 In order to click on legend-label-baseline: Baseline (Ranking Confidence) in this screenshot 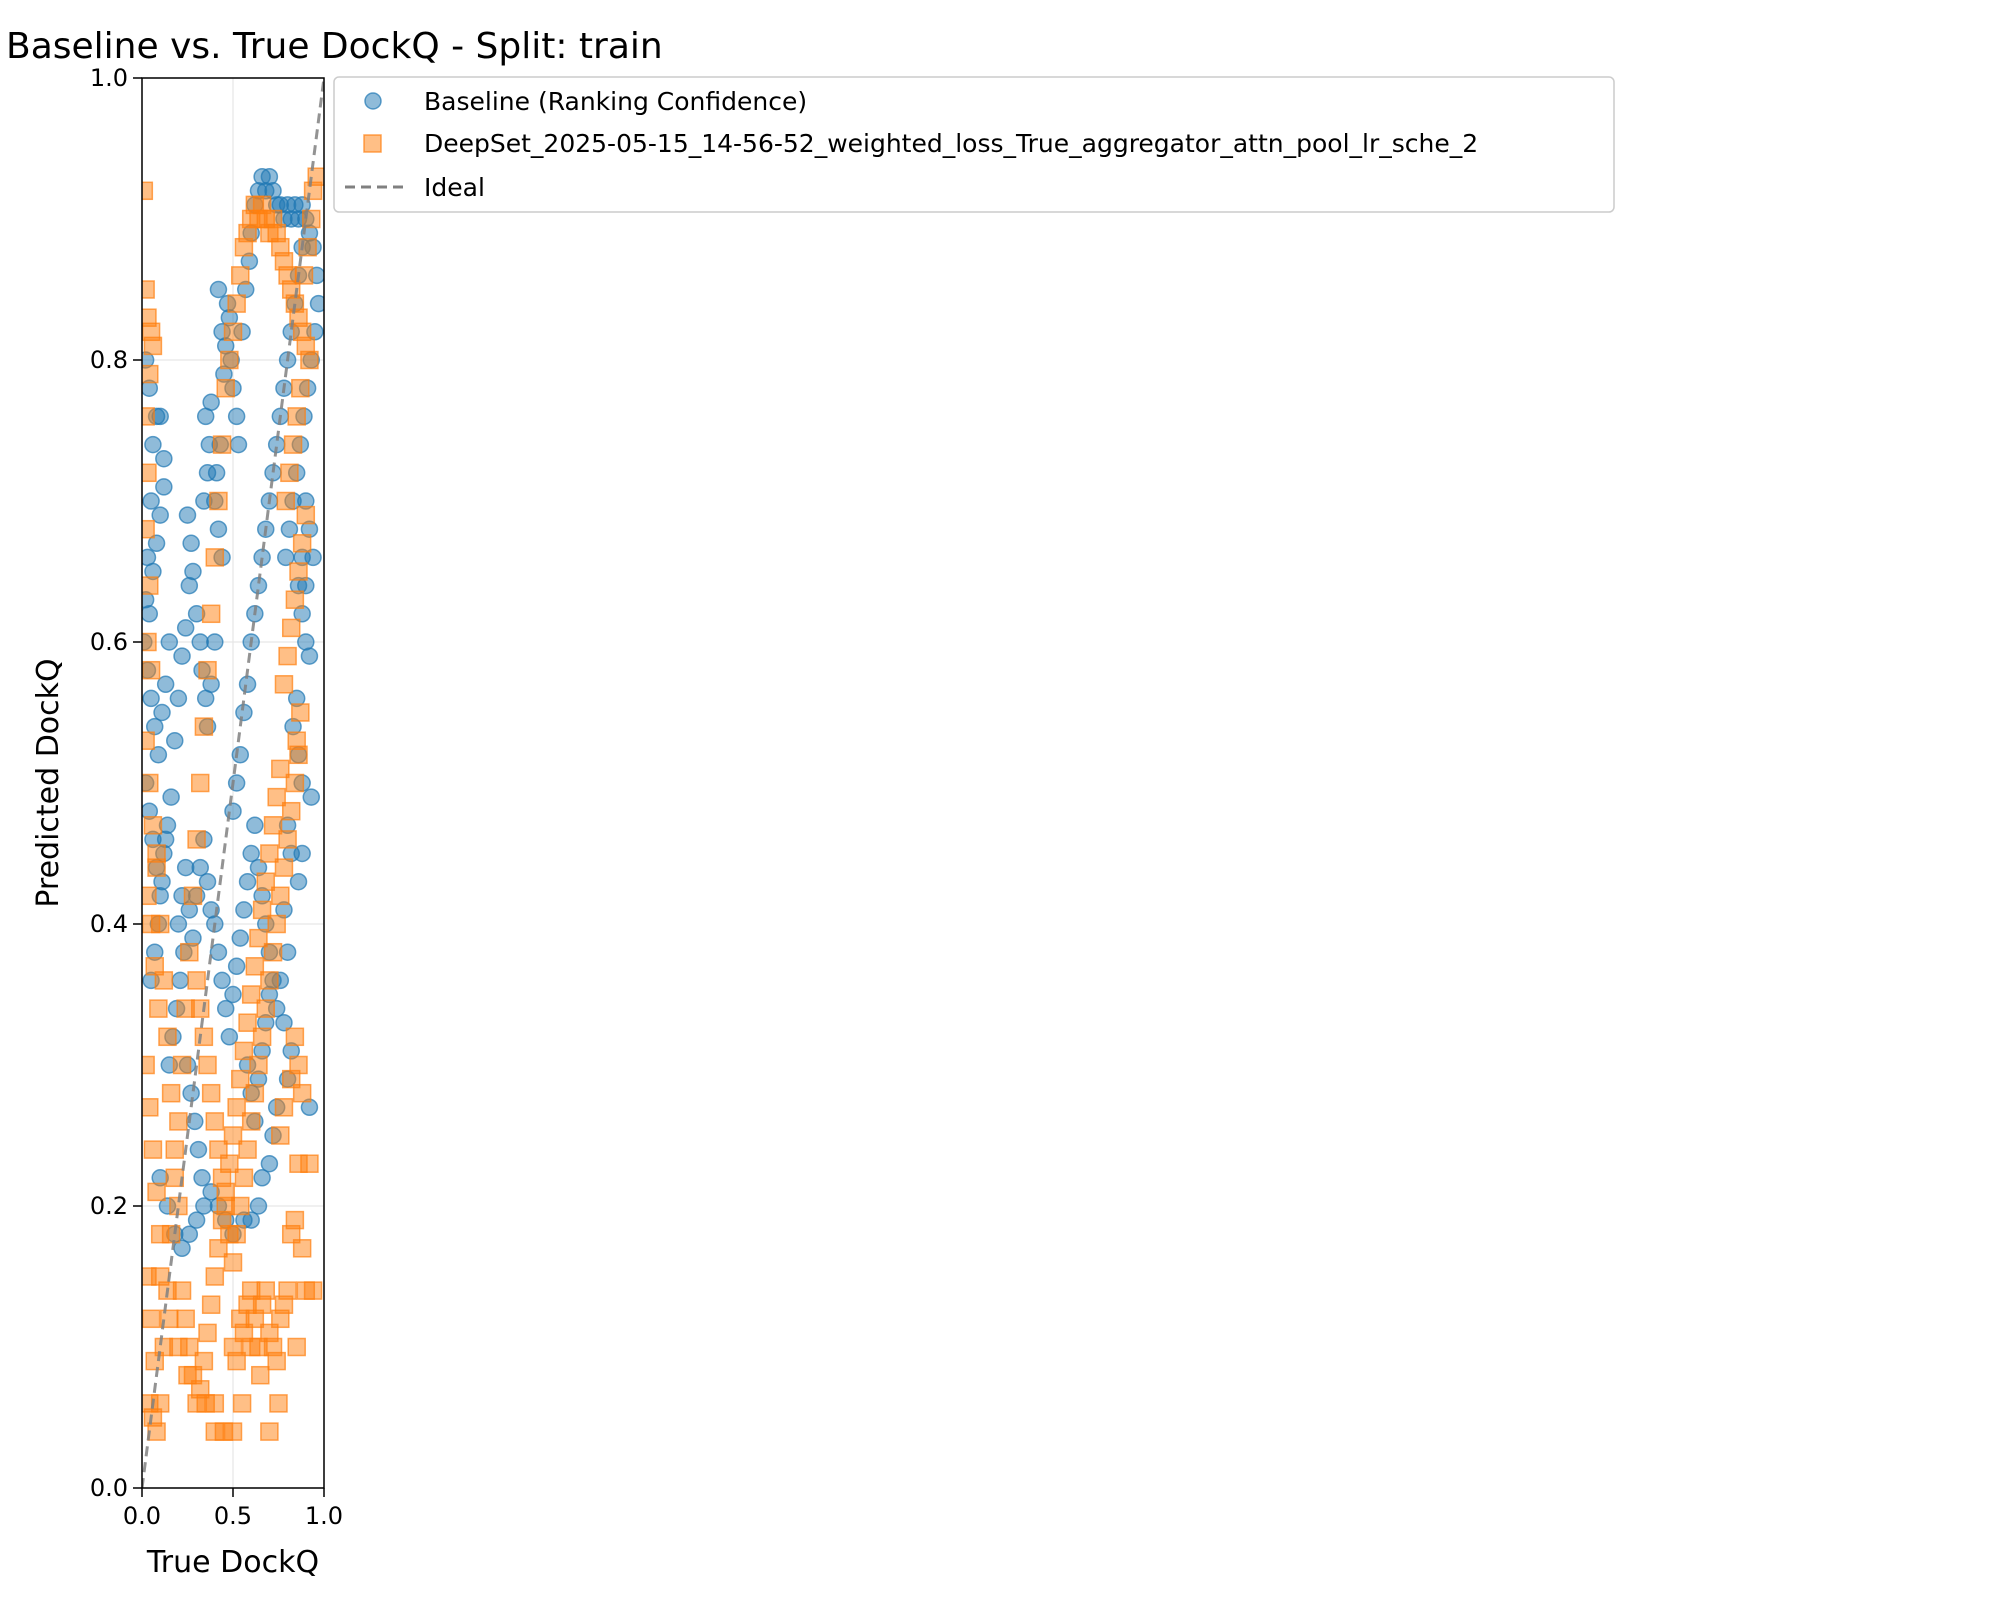, I will do `click(615, 101)`.